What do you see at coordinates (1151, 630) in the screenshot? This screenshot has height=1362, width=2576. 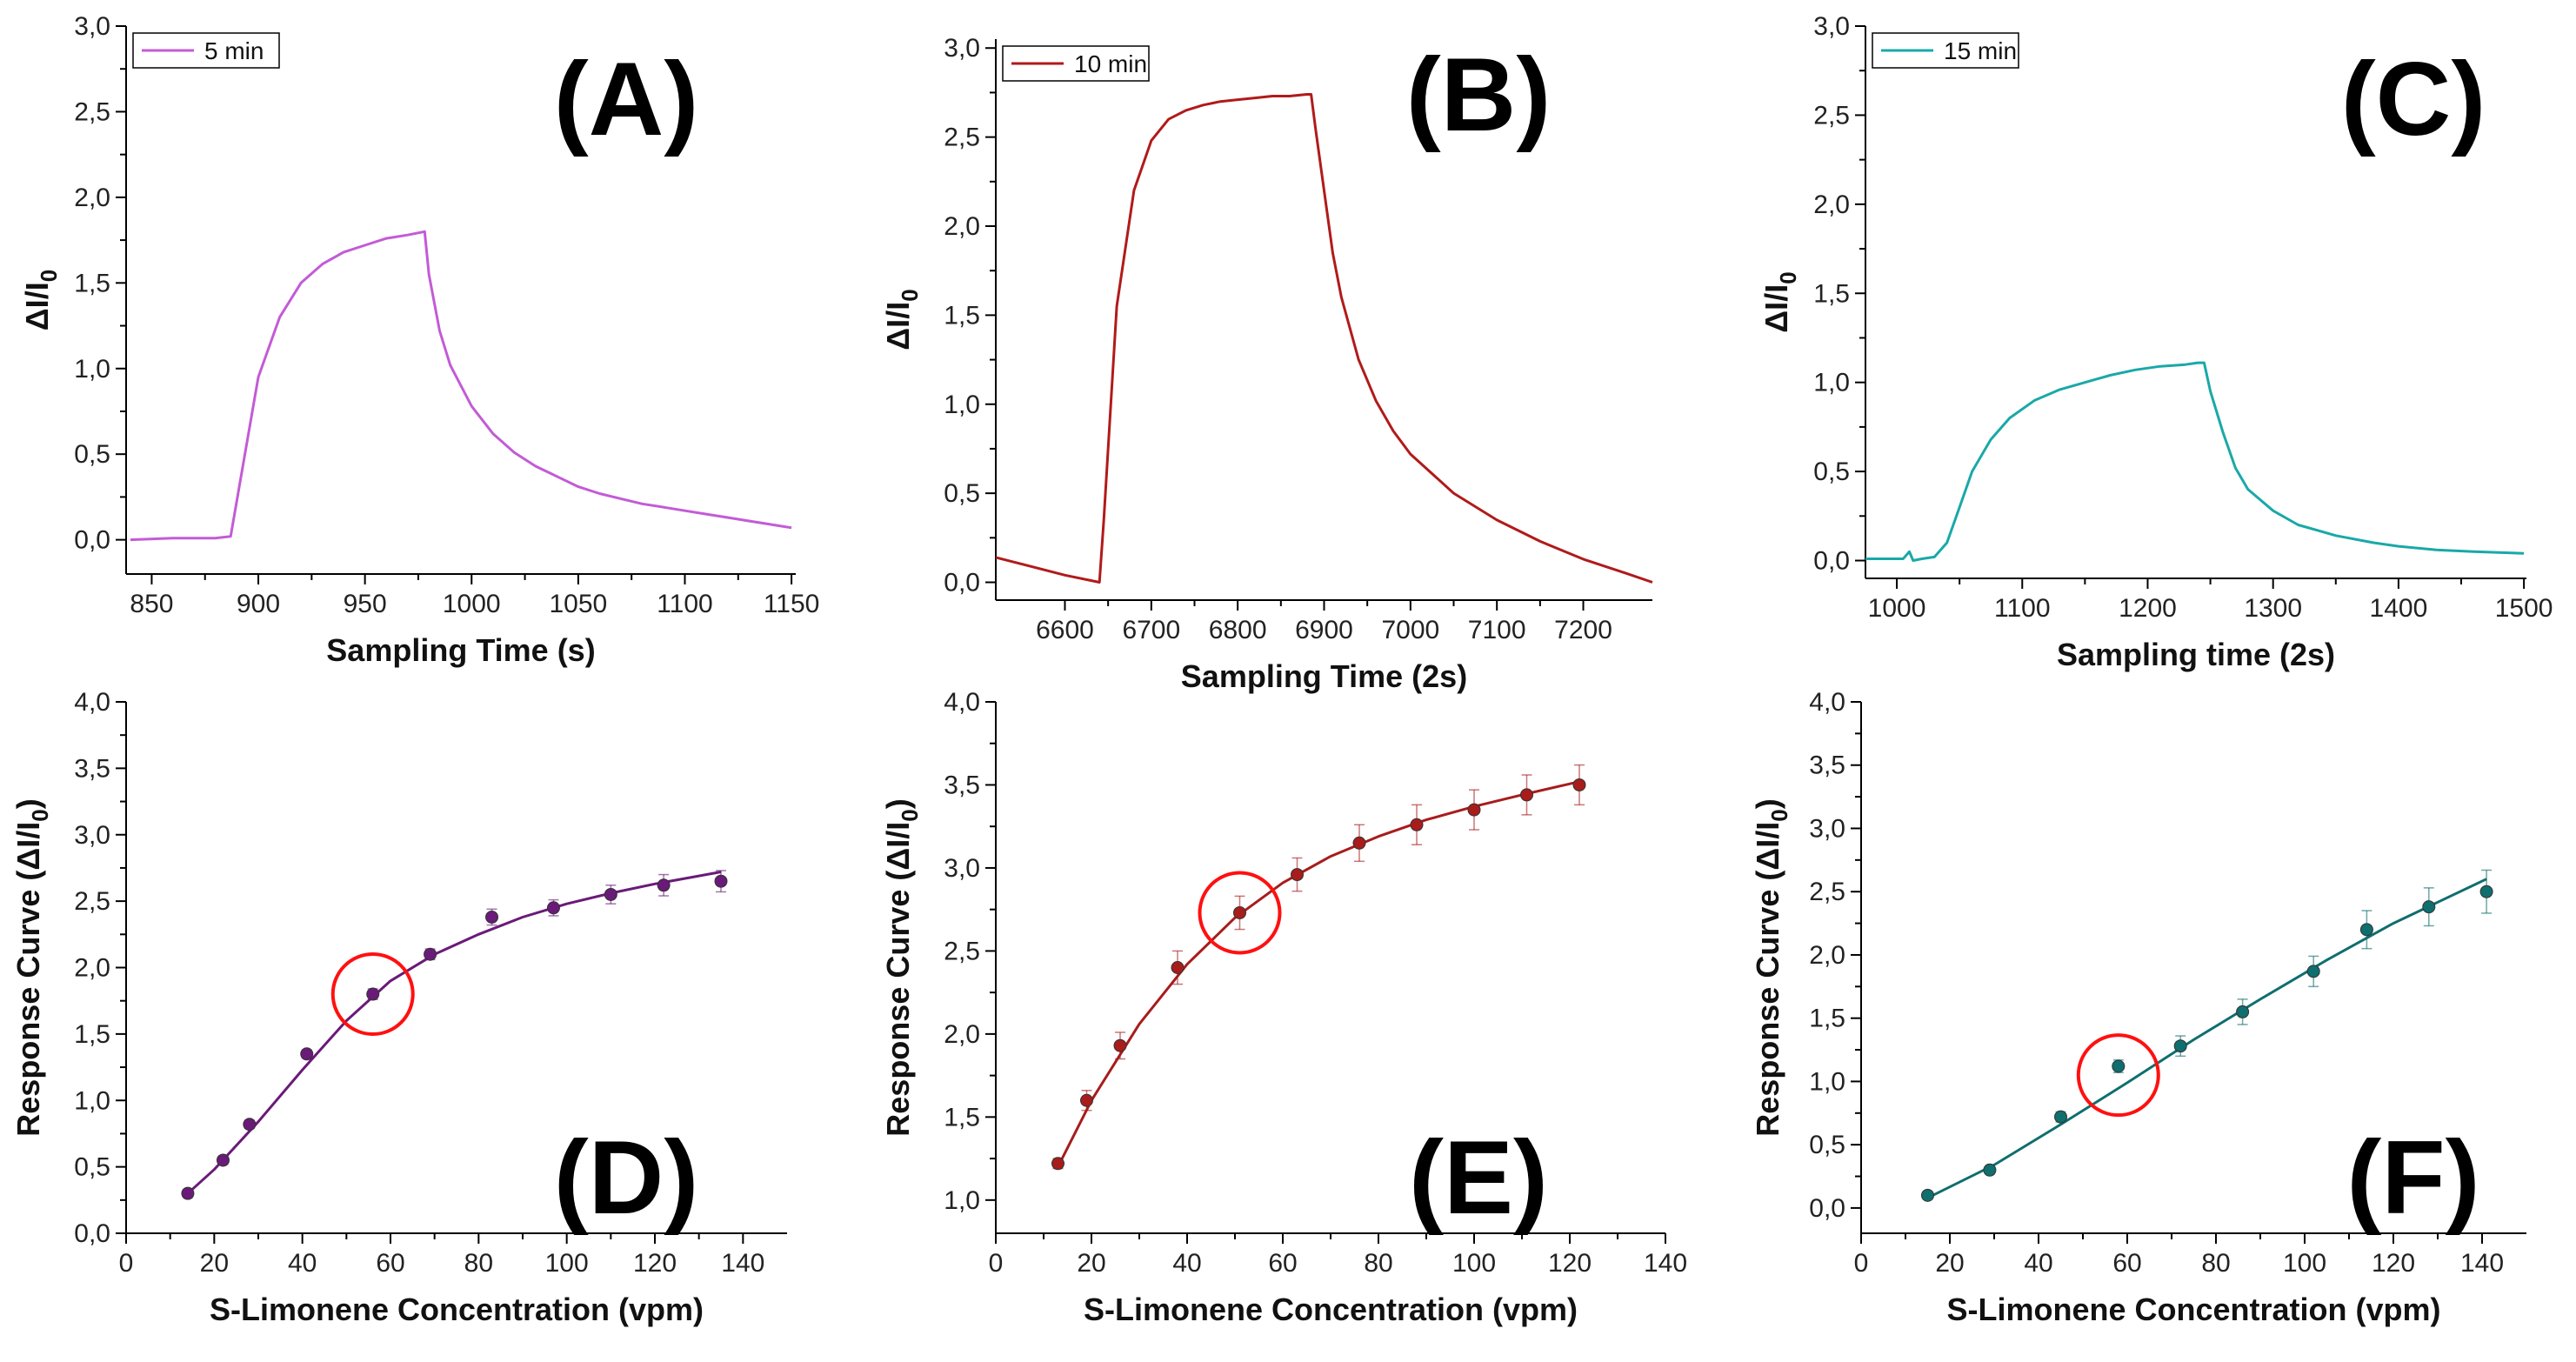 I see `x-tick-label: 6700` at bounding box center [1151, 630].